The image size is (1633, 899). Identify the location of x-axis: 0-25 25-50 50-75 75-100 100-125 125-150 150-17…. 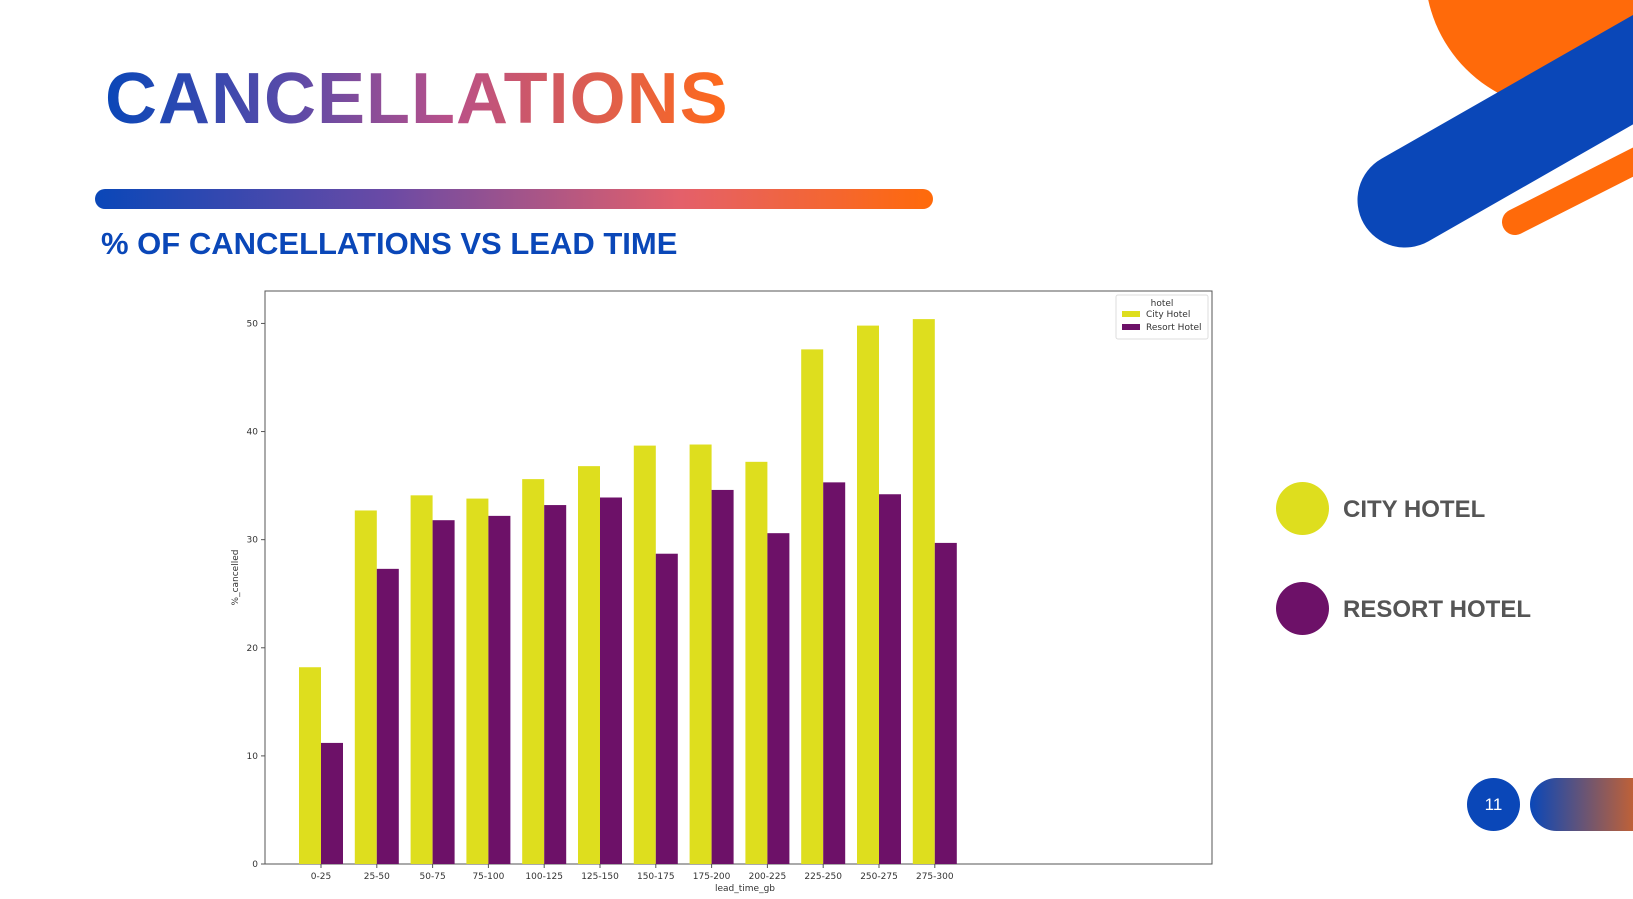
(632, 873).